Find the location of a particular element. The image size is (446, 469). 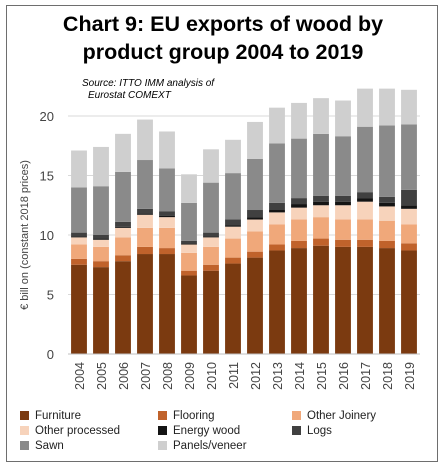

y-tick-label: 20 is located at coordinates (47, 116).